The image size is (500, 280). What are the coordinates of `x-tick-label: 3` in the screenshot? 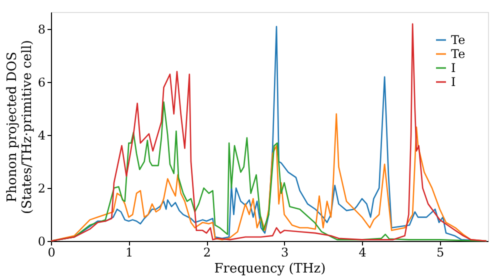 It's located at (284, 253).